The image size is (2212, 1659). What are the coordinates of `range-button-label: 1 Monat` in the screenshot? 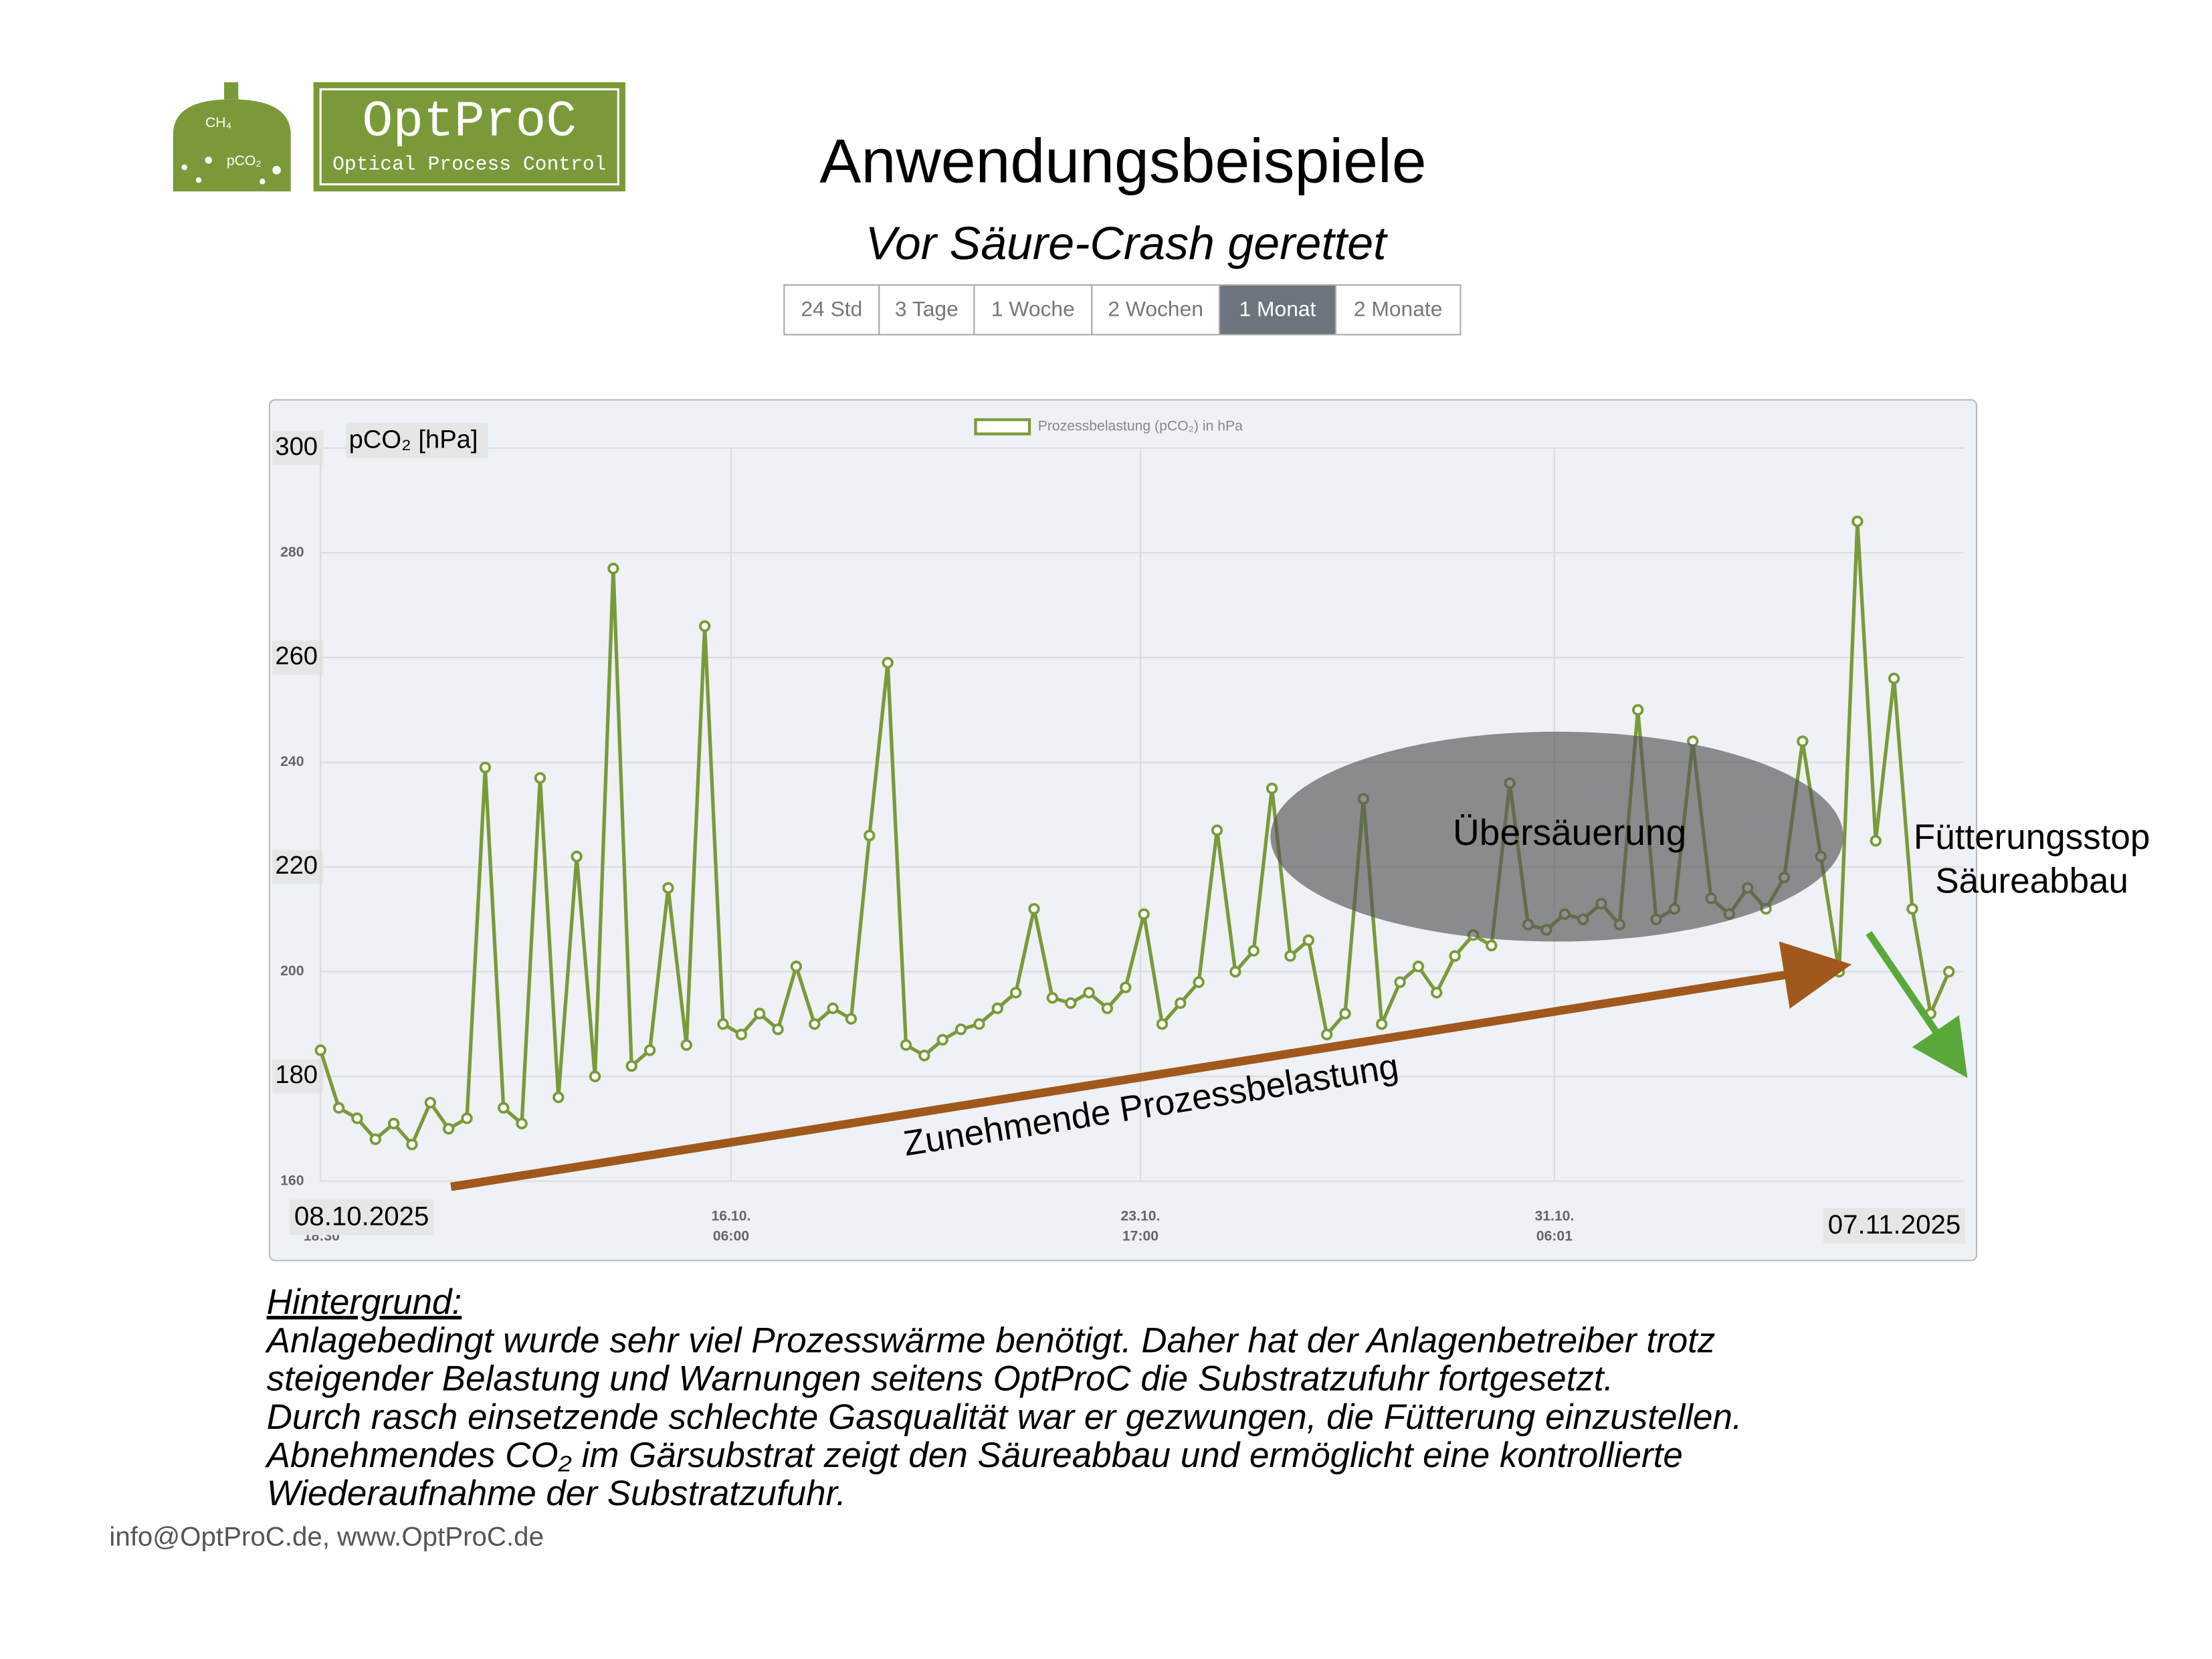 It's located at (1277, 309).